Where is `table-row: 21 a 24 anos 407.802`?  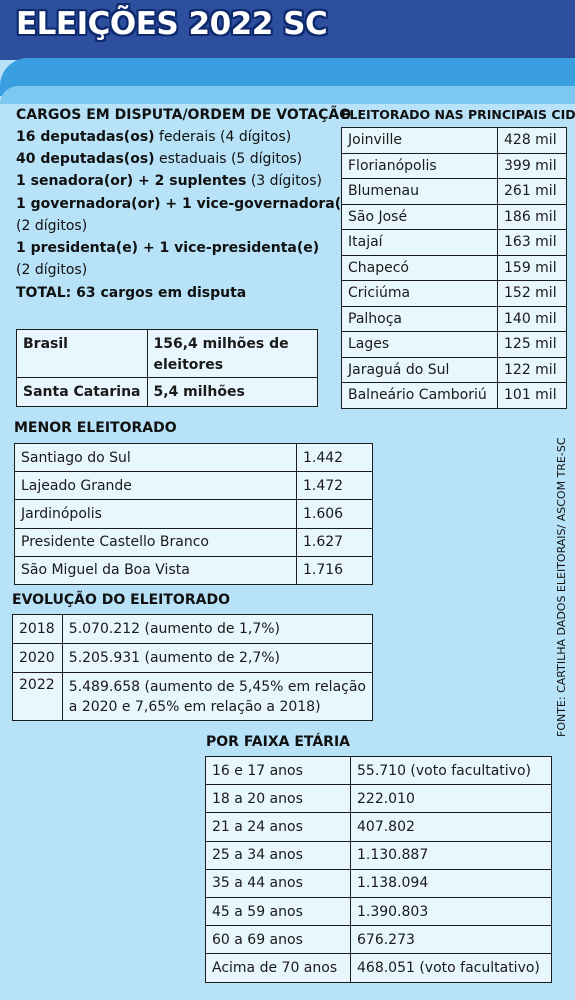 table-row: 21 a 24 anos 407.802 is located at coordinates (378, 827).